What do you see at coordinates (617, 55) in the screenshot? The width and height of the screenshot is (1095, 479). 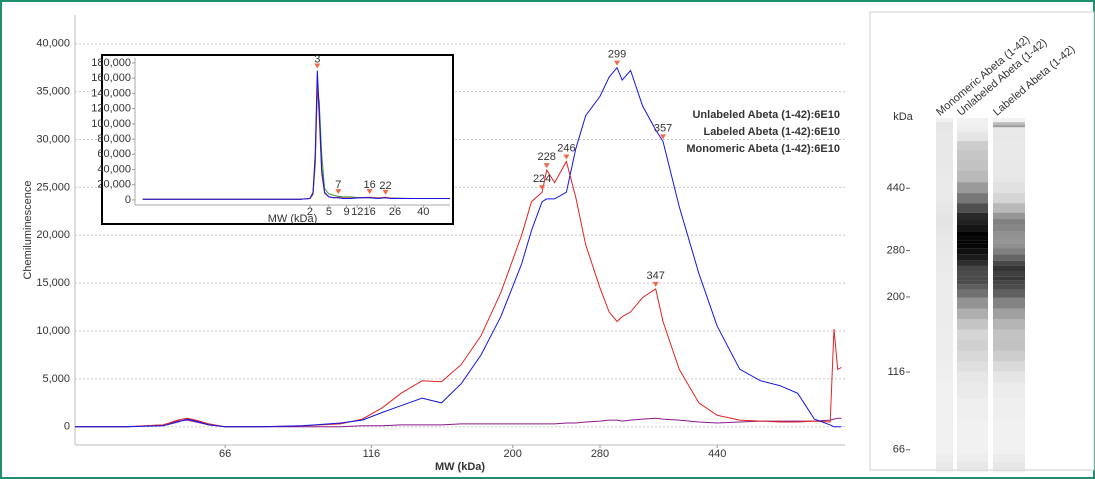 I see `peak-label: 299` at bounding box center [617, 55].